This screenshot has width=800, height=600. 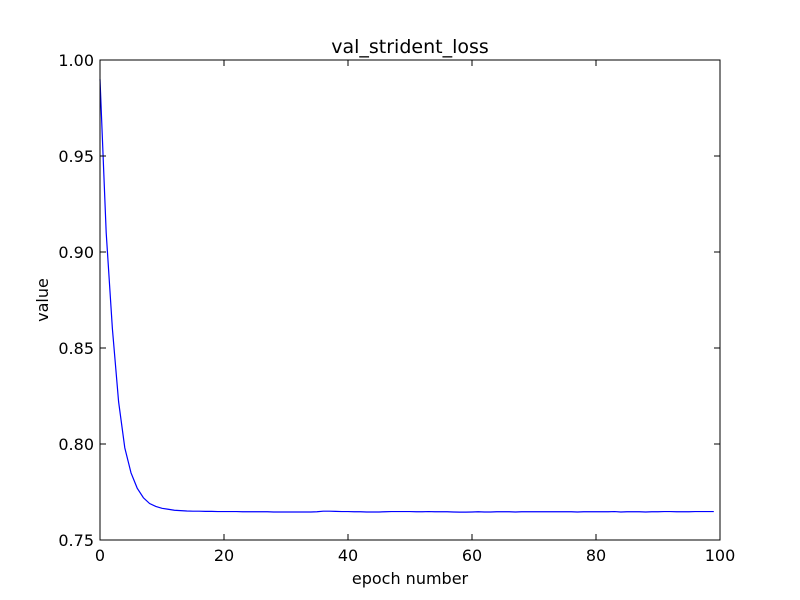 What do you see at coordinates (224, 555) in the screenshot?
I see `x-tick-label: 20` at bounding box center [224, 555].